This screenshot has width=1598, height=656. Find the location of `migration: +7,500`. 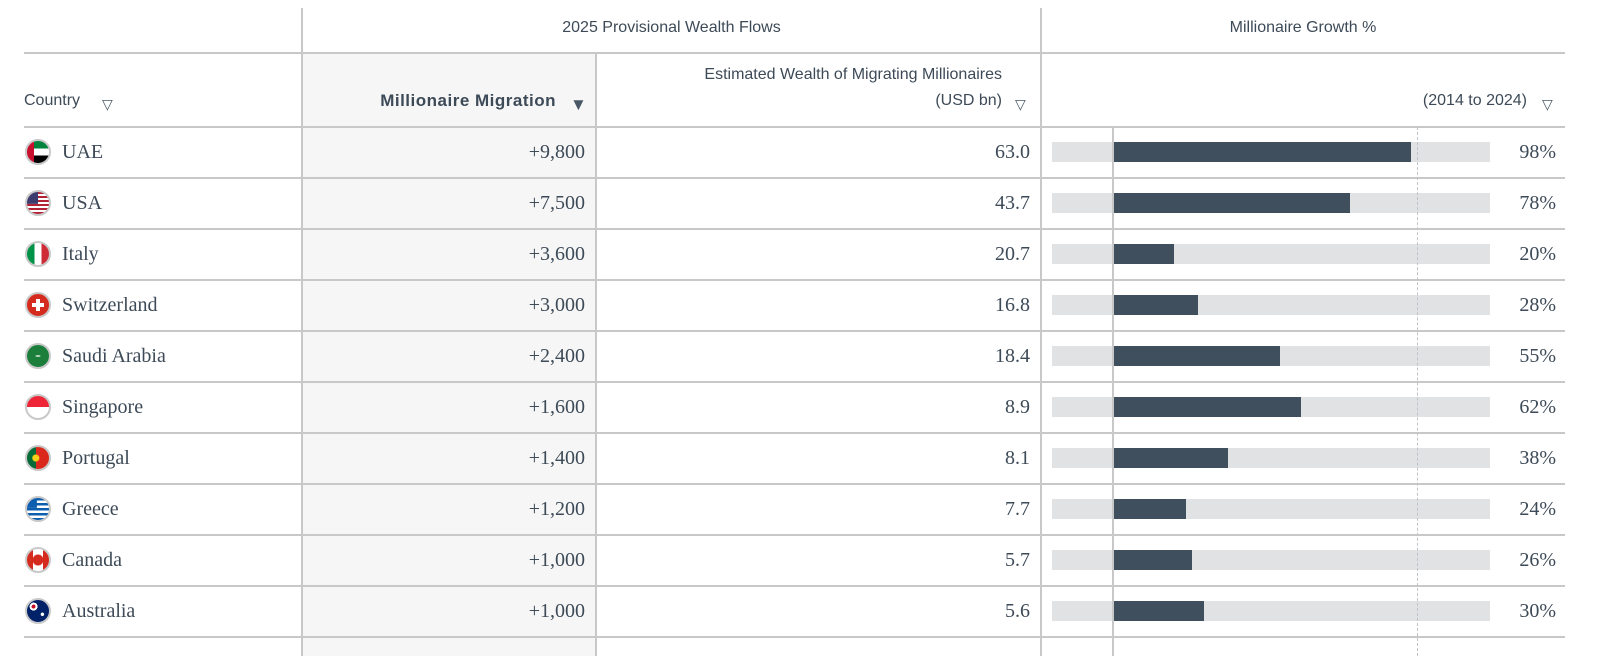

migration: +7,500 is located at coordinates (556, 203).